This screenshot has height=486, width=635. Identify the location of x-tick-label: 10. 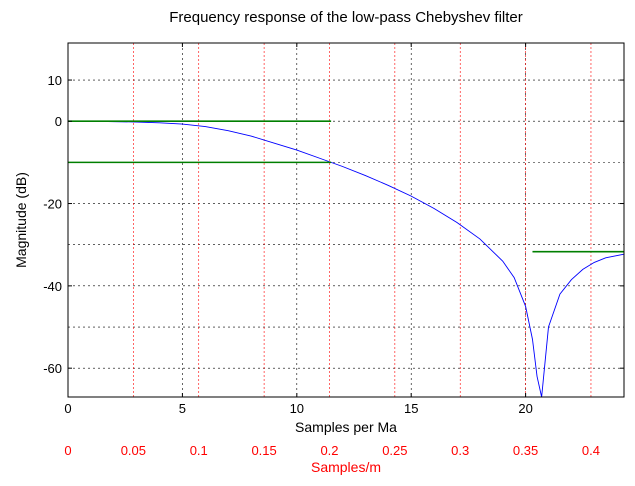
(297, 408).